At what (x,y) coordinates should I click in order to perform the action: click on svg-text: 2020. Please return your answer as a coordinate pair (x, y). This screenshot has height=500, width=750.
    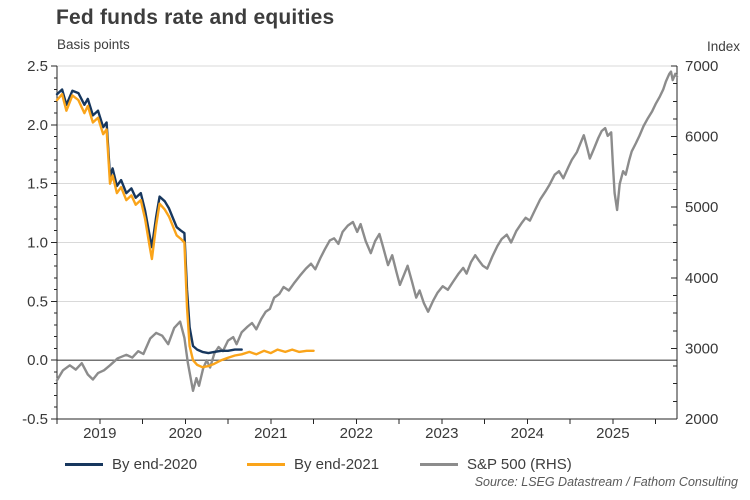
    Looking at the image, I should click on (185, 433).